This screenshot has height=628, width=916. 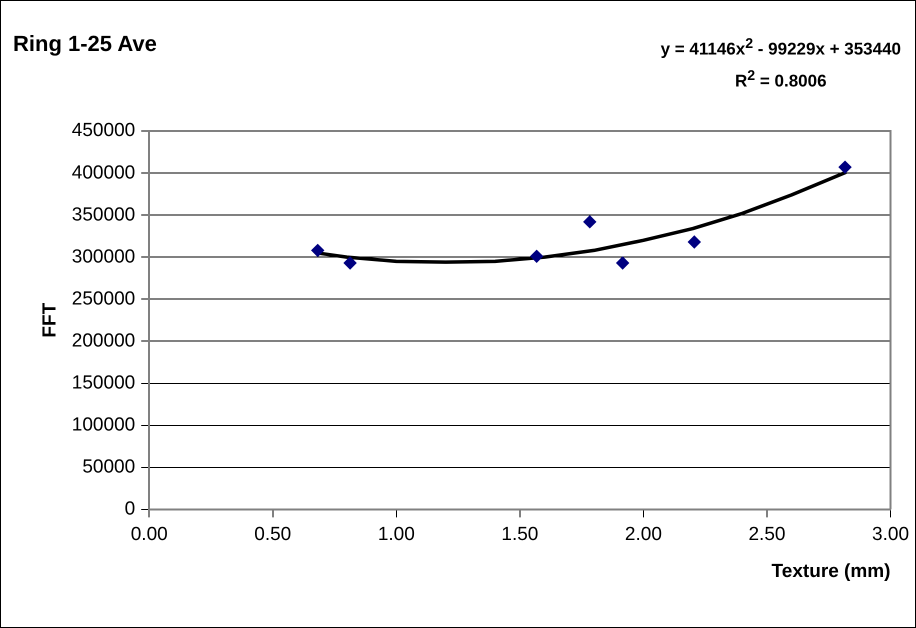 What do you see at coordinates (781, 79) in the screenshot?
I see `text: R$^{2}$ = 0.8006` at bounding box center [781, 79].